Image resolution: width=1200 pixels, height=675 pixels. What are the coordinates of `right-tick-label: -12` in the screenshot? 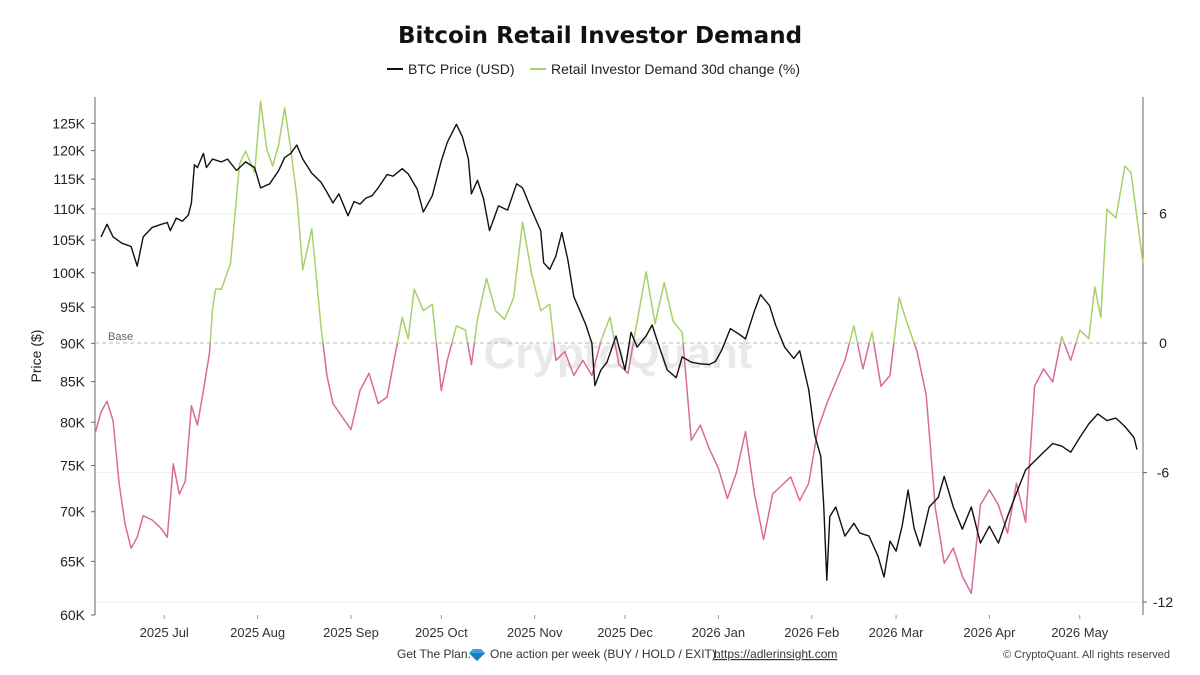 It's located at (1163, 602).